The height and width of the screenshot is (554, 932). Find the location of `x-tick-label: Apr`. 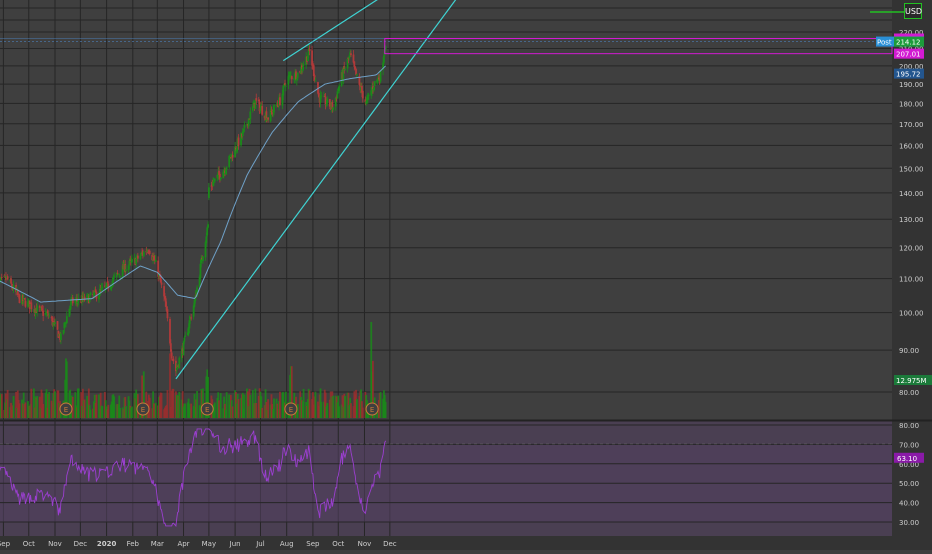

x-tick-label: Apr is located at coordinates (183, 544).